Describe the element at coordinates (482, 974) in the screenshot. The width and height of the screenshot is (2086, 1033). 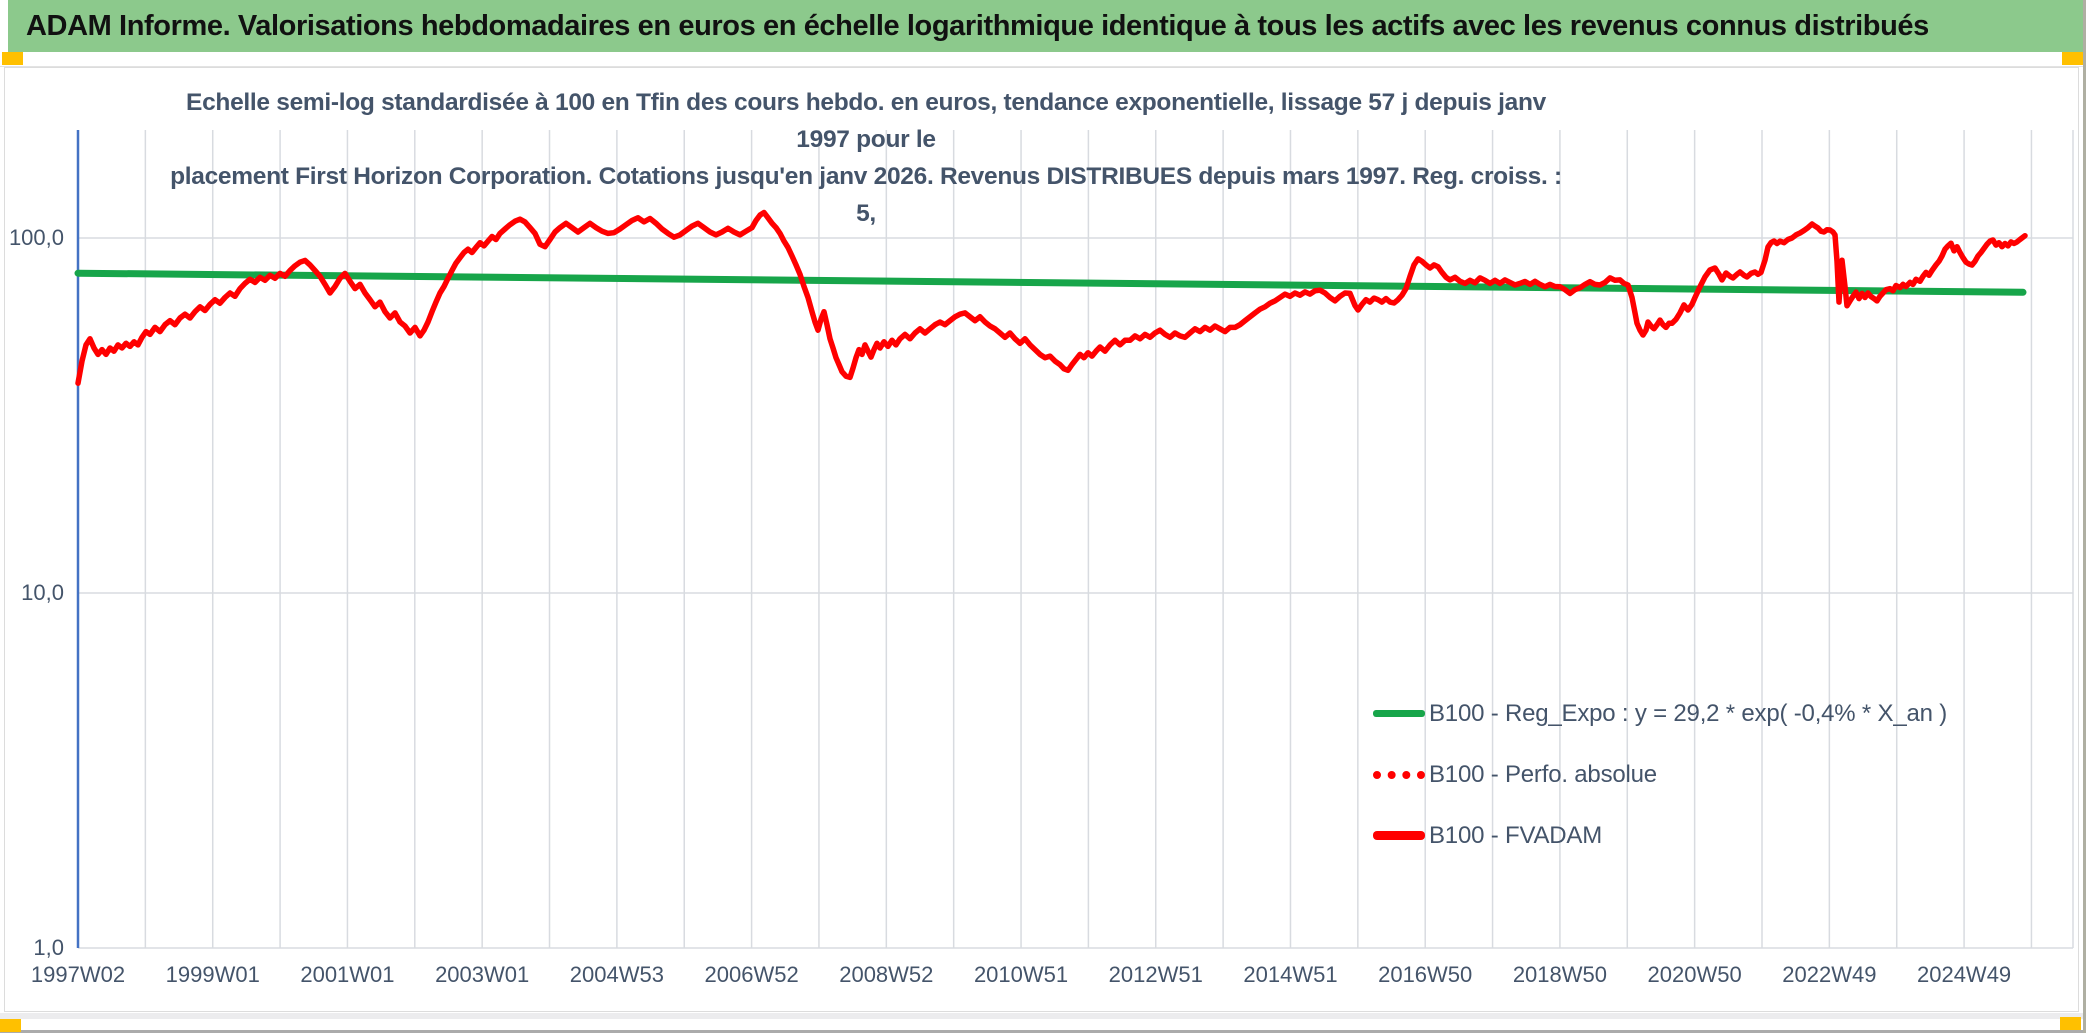
I see `x-tick-label: 2003W01` at that location.